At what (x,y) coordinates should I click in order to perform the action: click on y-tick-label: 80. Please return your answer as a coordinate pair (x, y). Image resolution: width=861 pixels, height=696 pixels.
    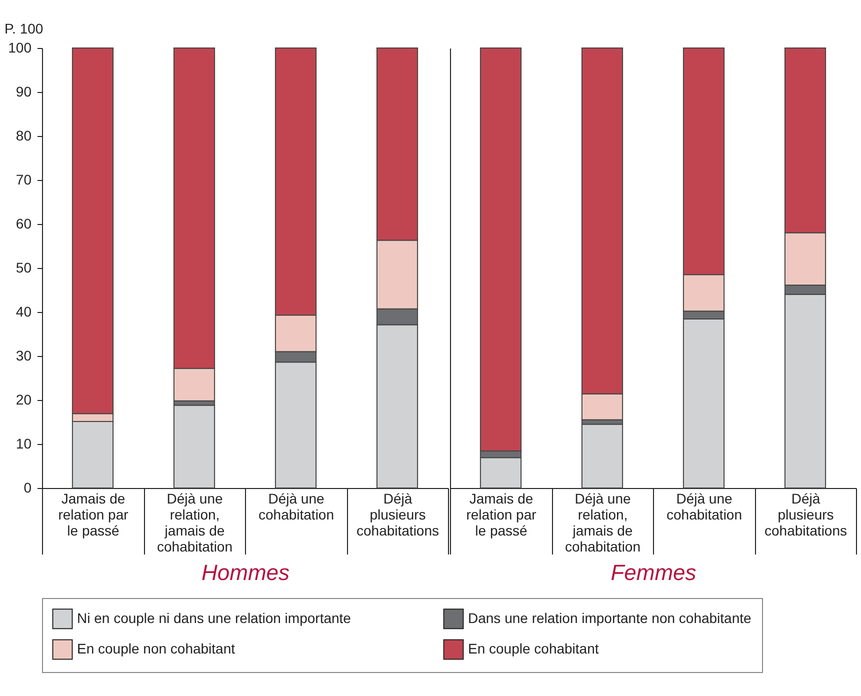
    Looking at the image, I should click on (24, 136).